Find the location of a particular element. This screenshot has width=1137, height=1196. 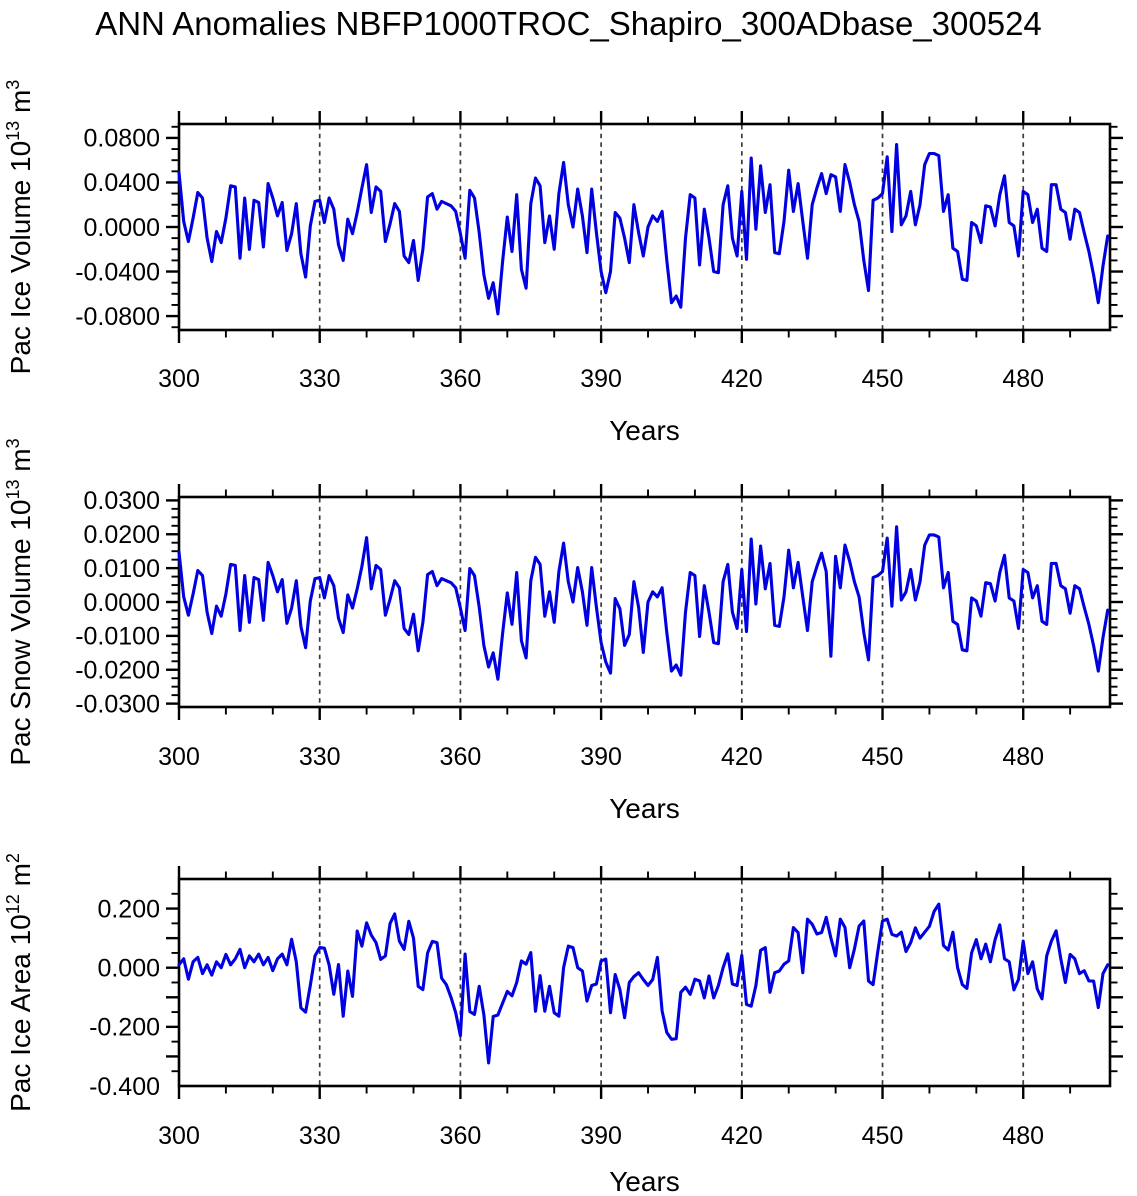

pac-ice-area-y-tick-label-0.000: 0.000 is located at coordinates (128, 968).